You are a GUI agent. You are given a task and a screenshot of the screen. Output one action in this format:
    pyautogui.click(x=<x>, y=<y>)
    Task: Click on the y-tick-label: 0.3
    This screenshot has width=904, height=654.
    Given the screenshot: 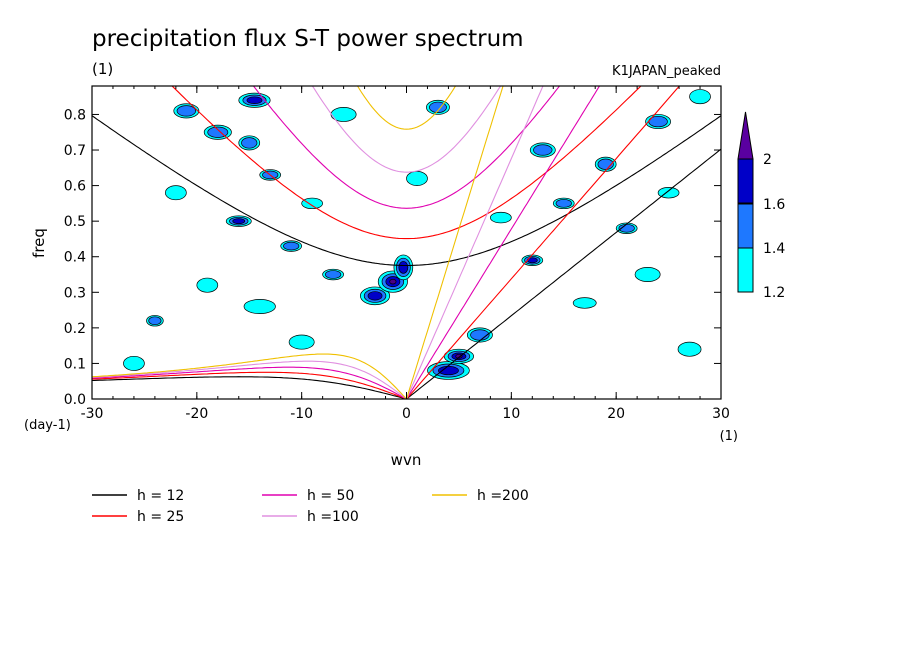 What is the action you would take?
    pyautogui.click(x=75, y=293)
    